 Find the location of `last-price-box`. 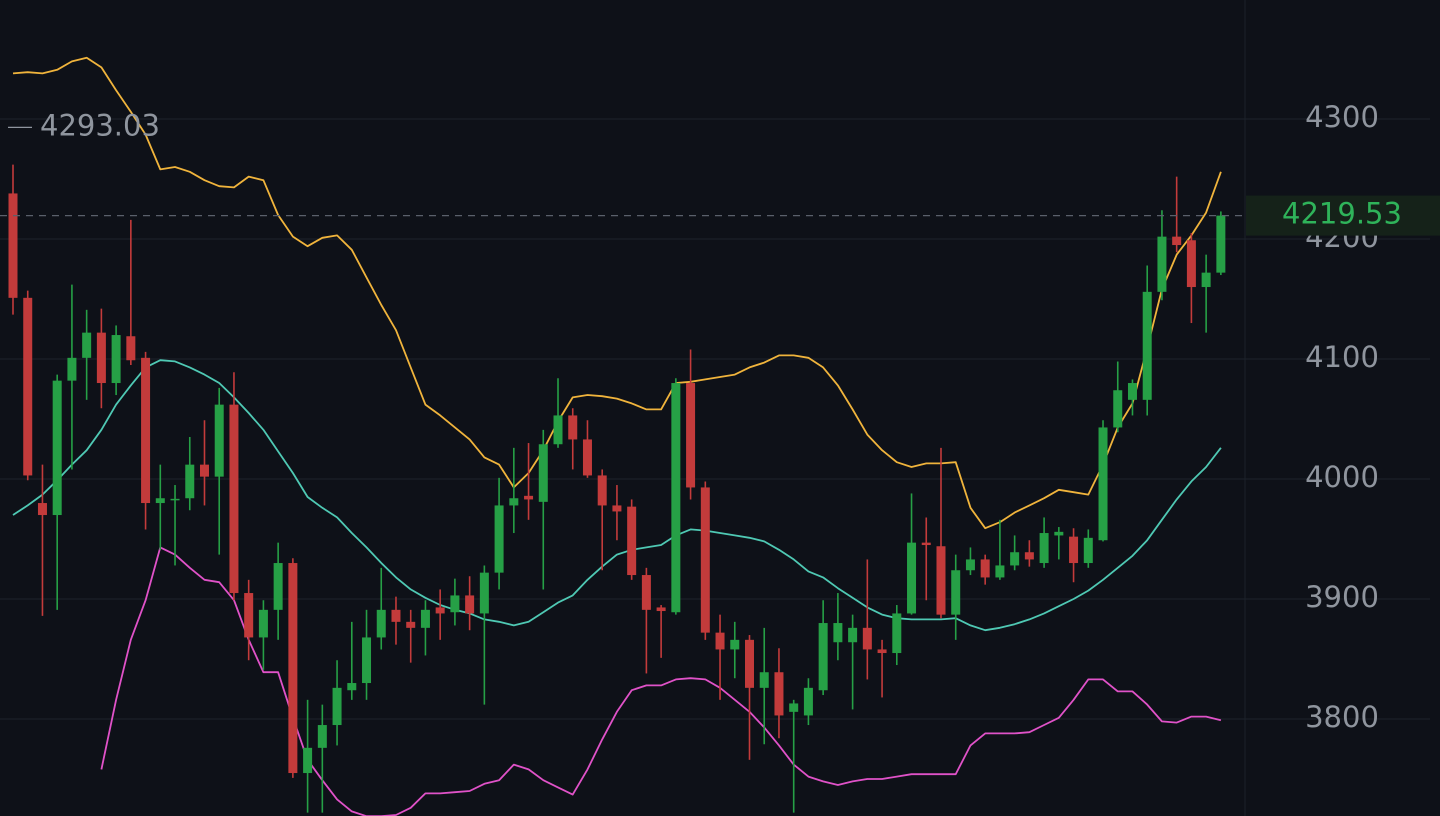

last-price-box is located at coordinates (1343, 215).